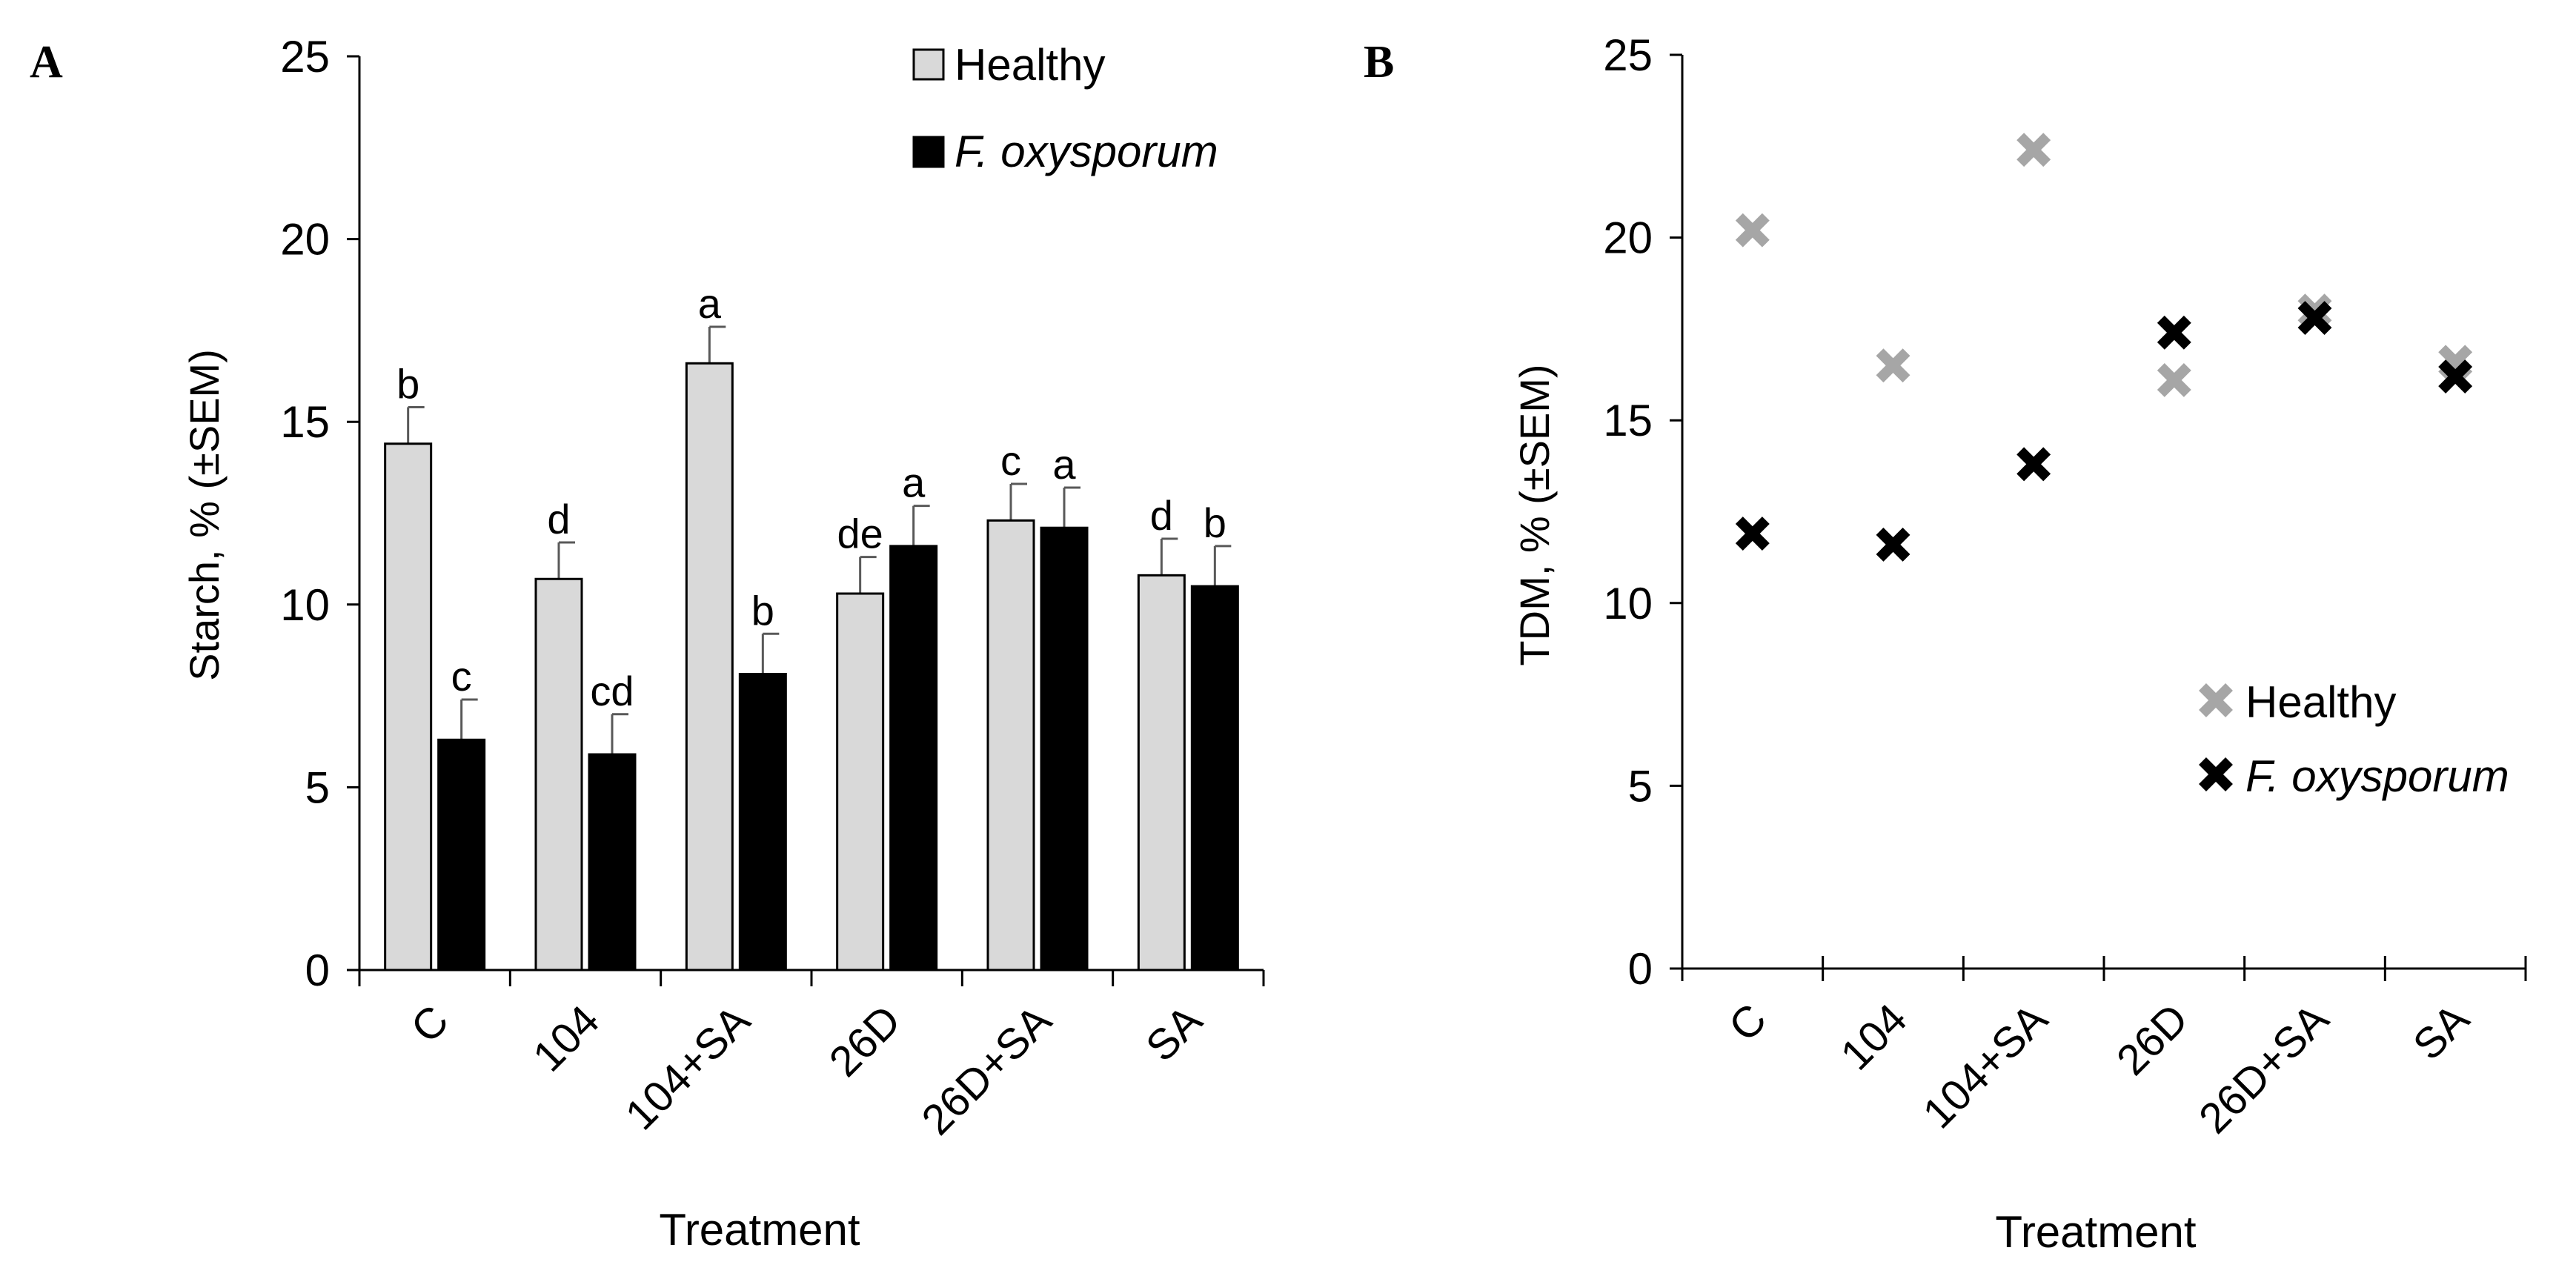 The width and height of the screenshot is (2576, 1282). What do you see at coordinates (1010, 745) in the screenshot?
I see `bar-healthy-26d-sa` at bounding box center [1010, 745].